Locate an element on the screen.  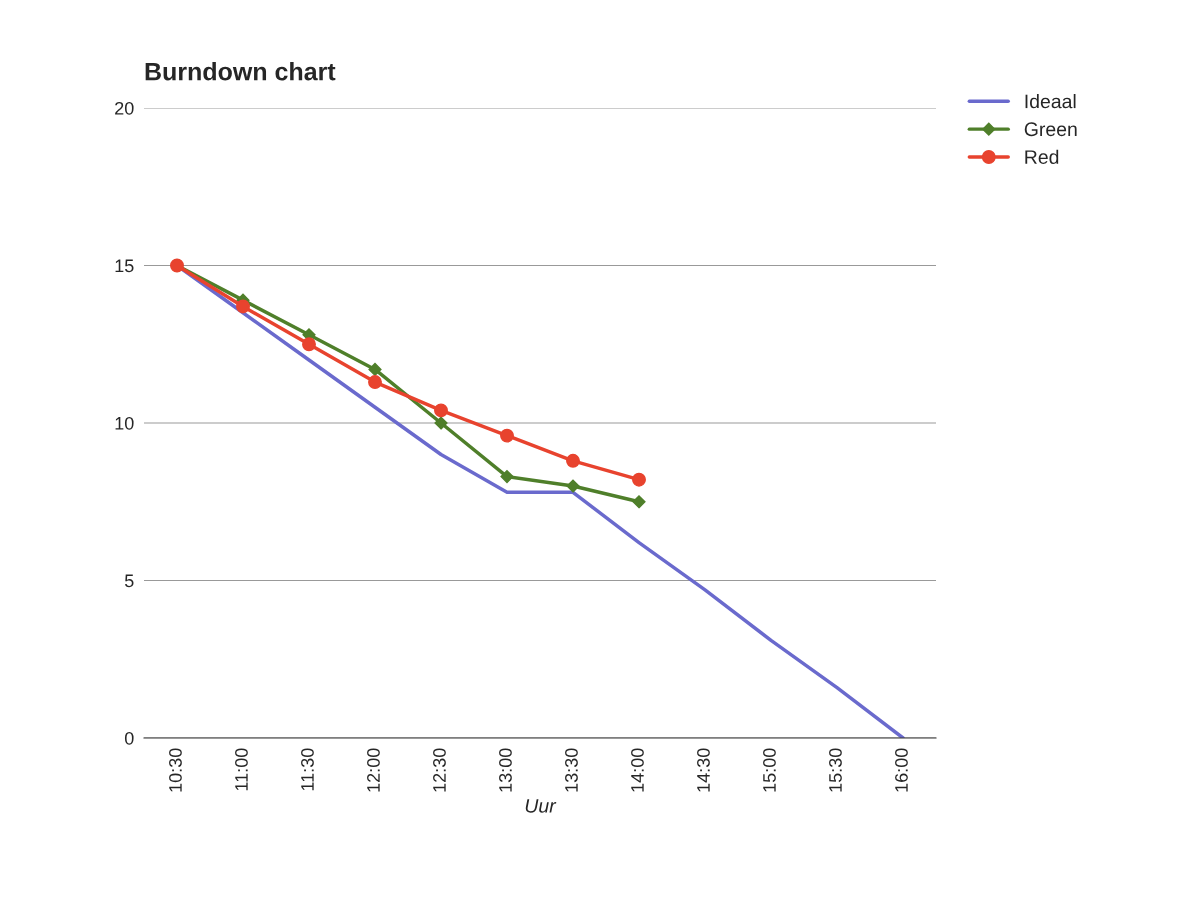
x-tick-label: 10:30 is located at coordinates (175, 770).